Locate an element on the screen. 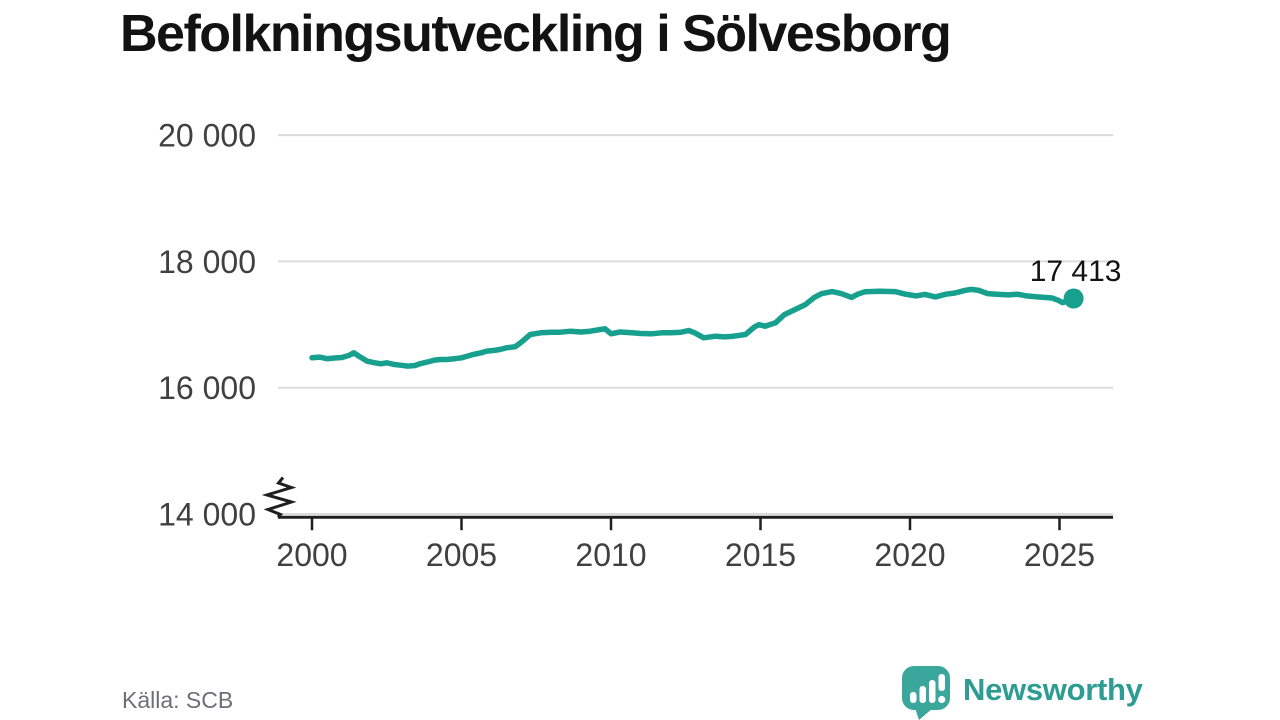  y-tick-label-14000: 14 000 is located at coordinates (207, 515).